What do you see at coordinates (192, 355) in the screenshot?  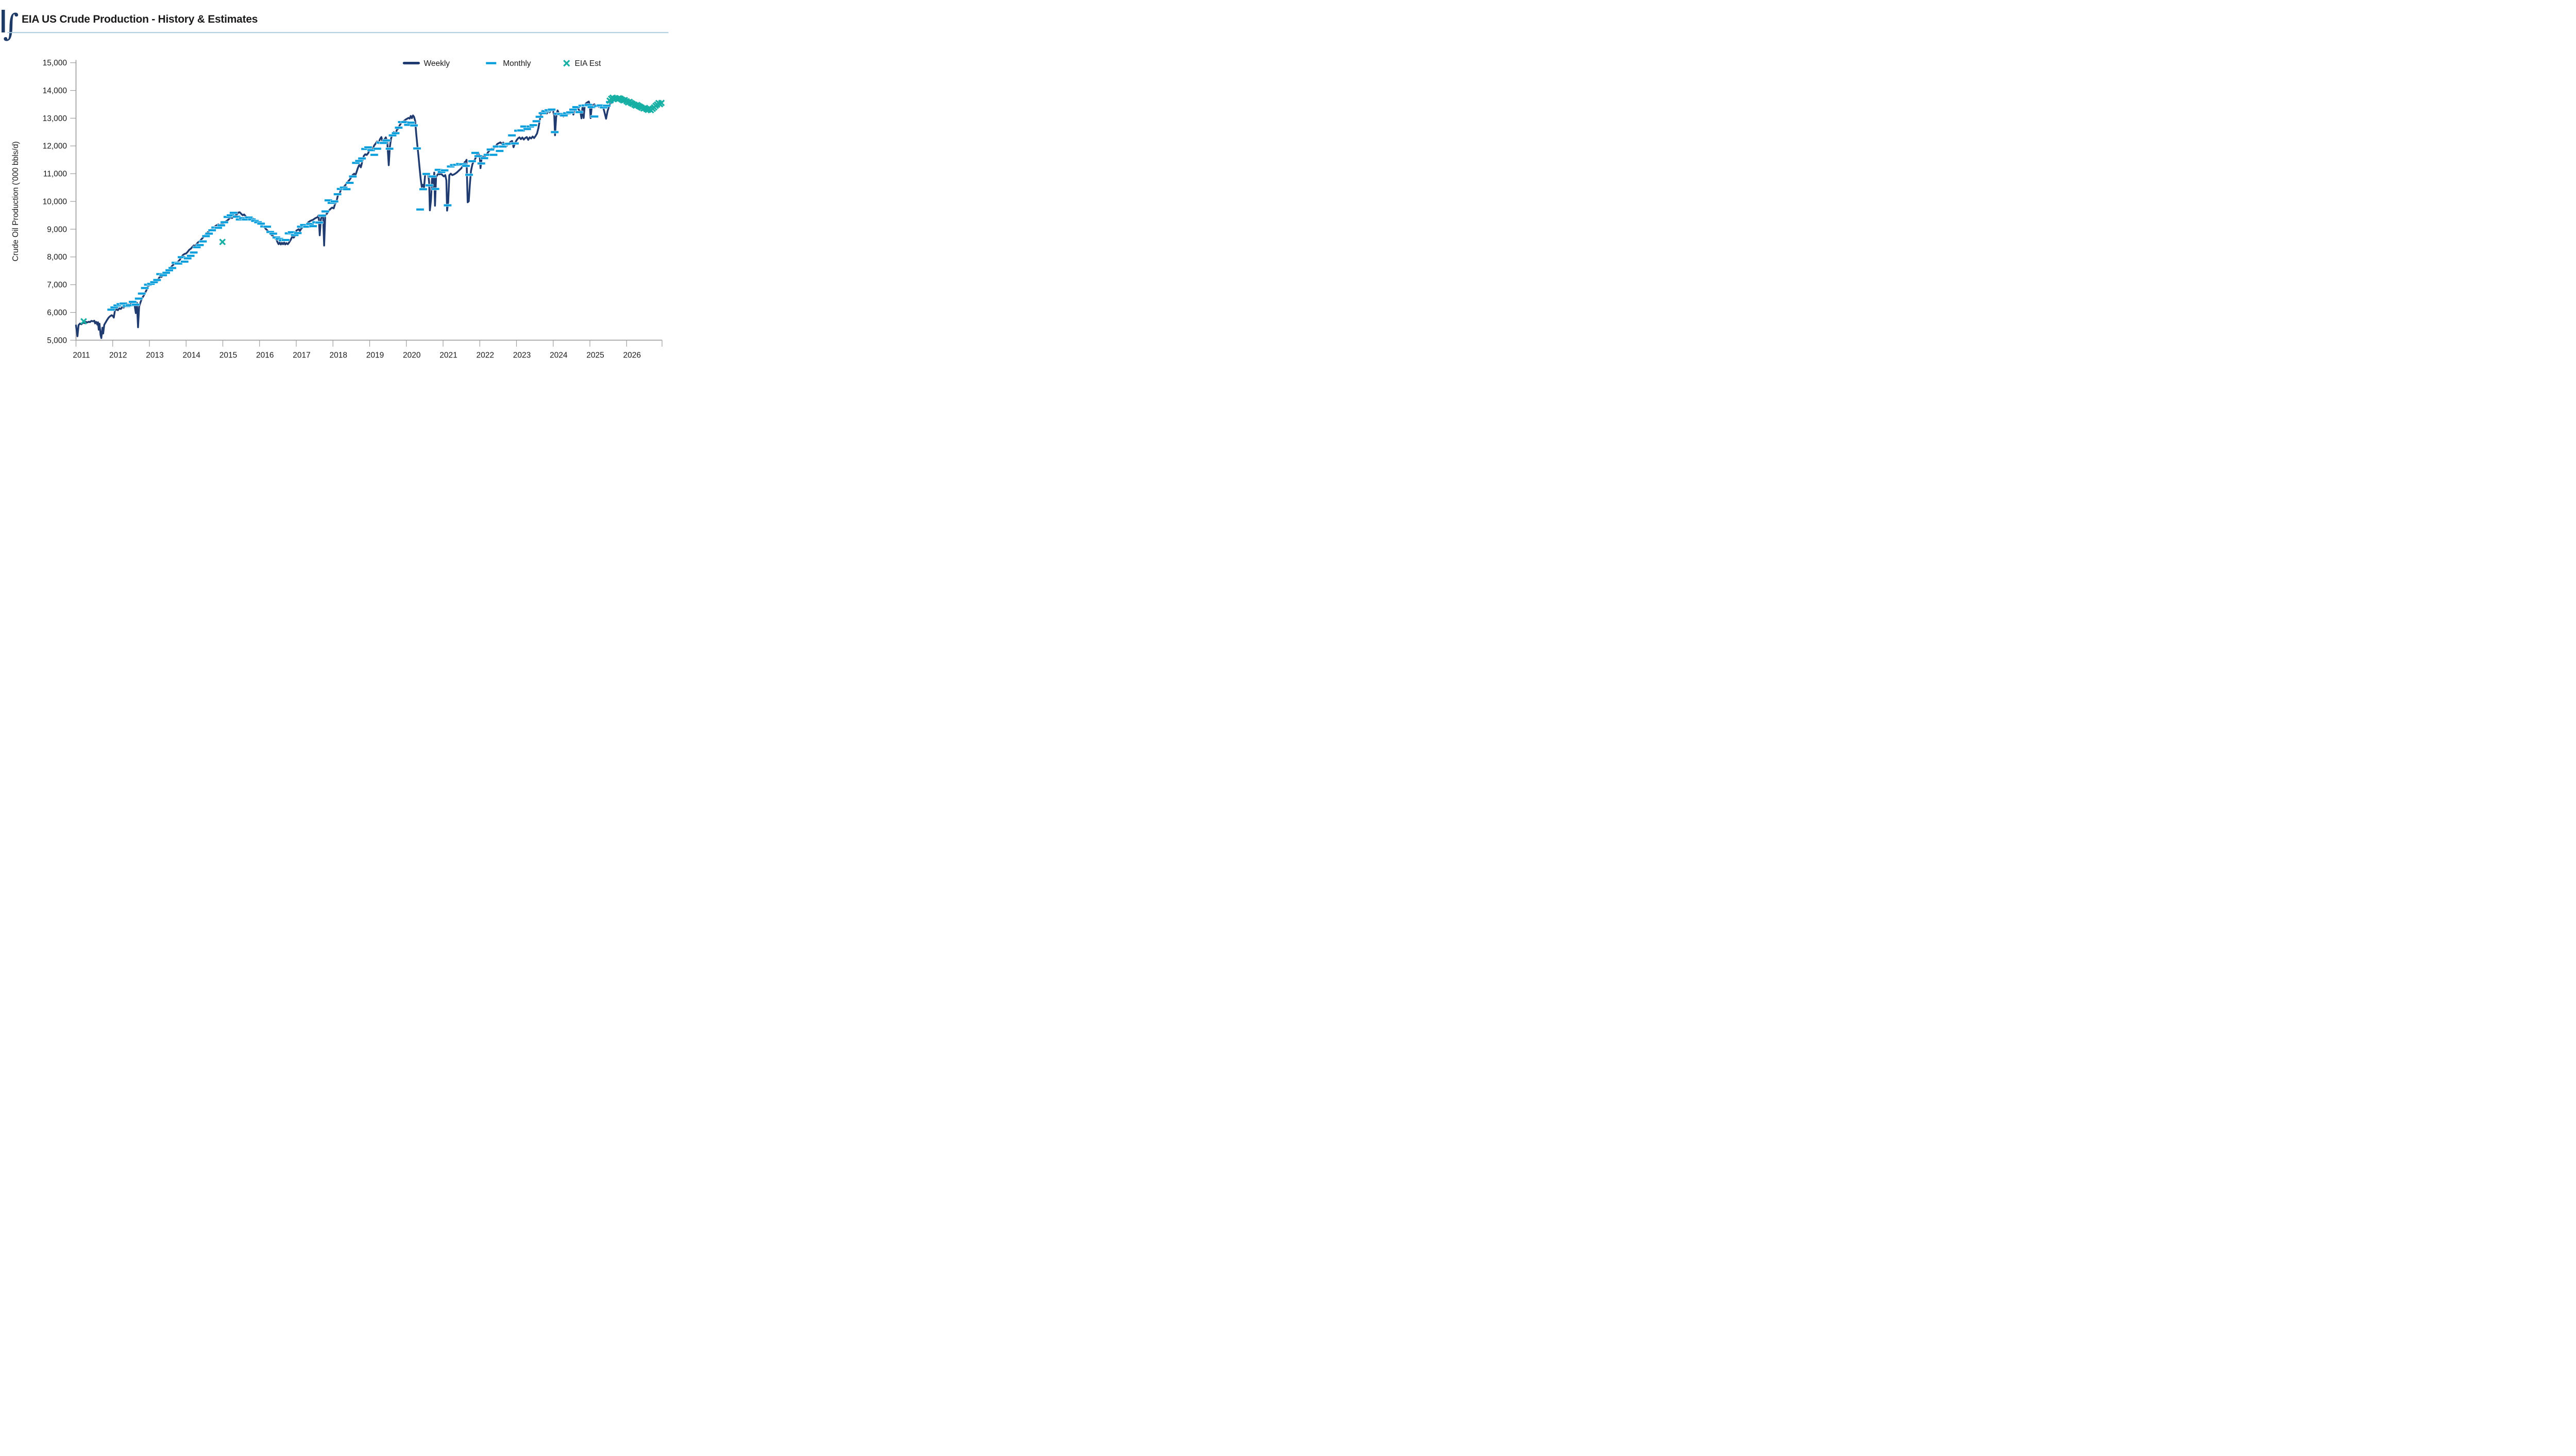 I see `x-tick-label: 2014` at bounding box center [192, 355].